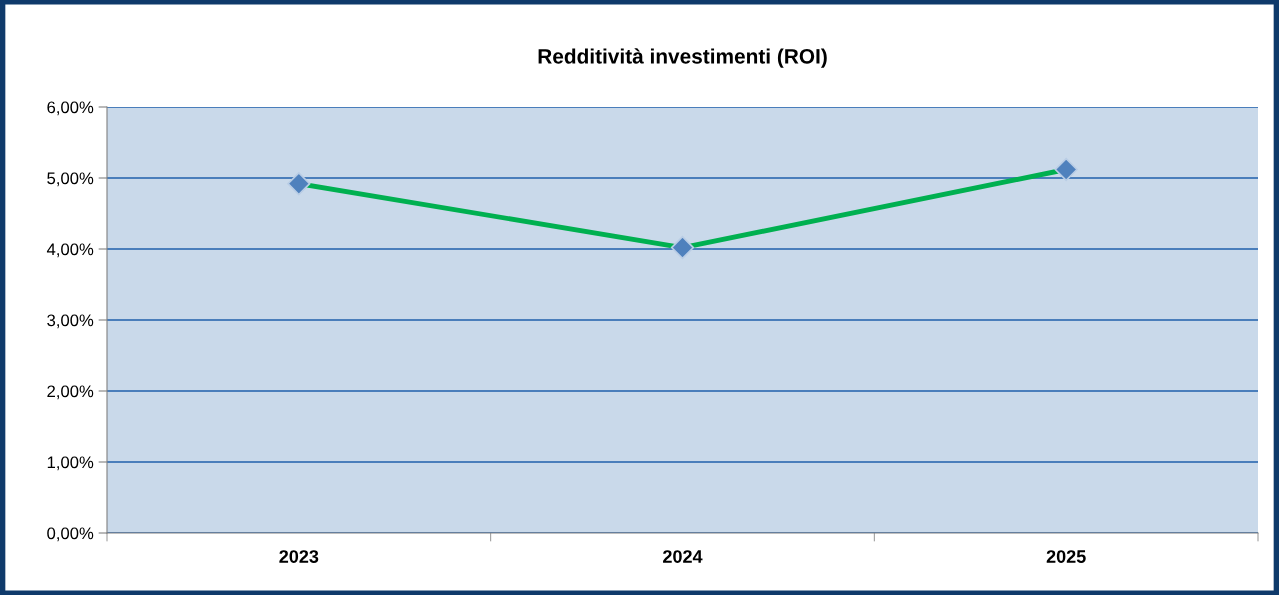 The height and width of the screenshot is (595, 1279). Describe the element at coordinates (683, 556) in the screenshot. I see `x-tick-label: 2024` at that location.